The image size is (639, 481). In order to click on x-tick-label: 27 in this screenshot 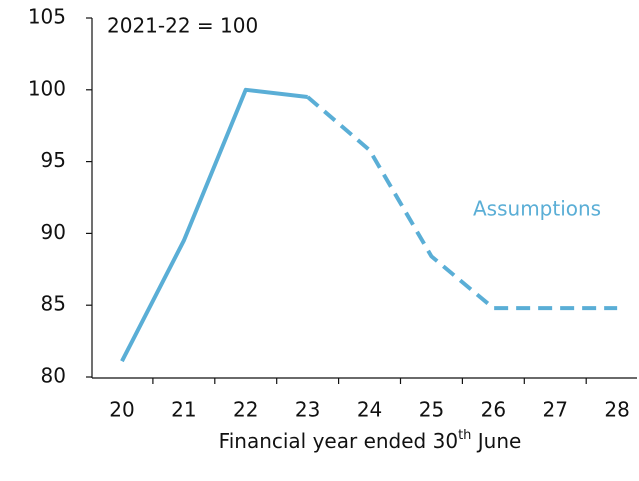, I will do `click(555, 410)`.